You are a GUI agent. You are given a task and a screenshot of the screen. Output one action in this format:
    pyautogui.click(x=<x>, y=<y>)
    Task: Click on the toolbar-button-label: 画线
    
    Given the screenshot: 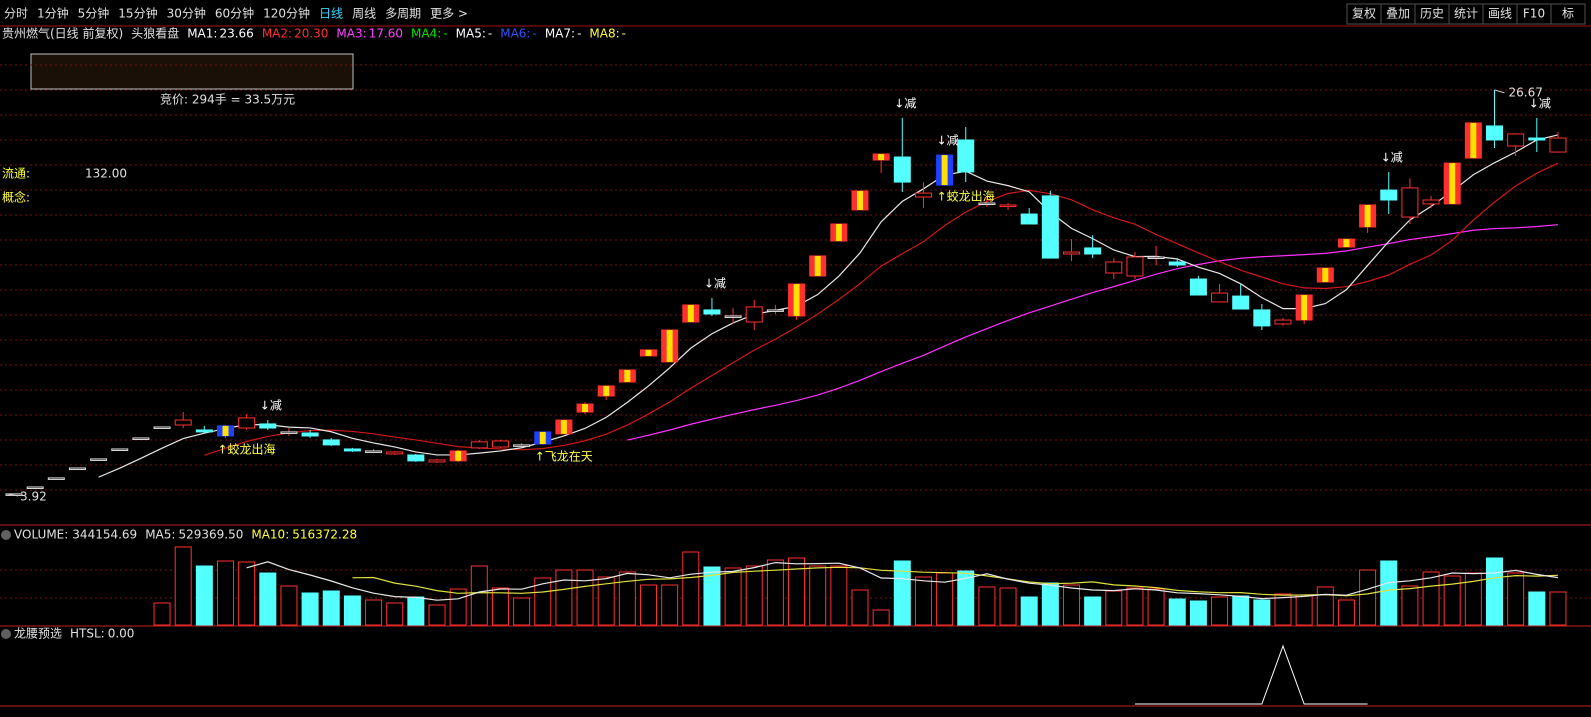 What is the action you would take?
    pyautogui.click(x=1500, y=14)
    